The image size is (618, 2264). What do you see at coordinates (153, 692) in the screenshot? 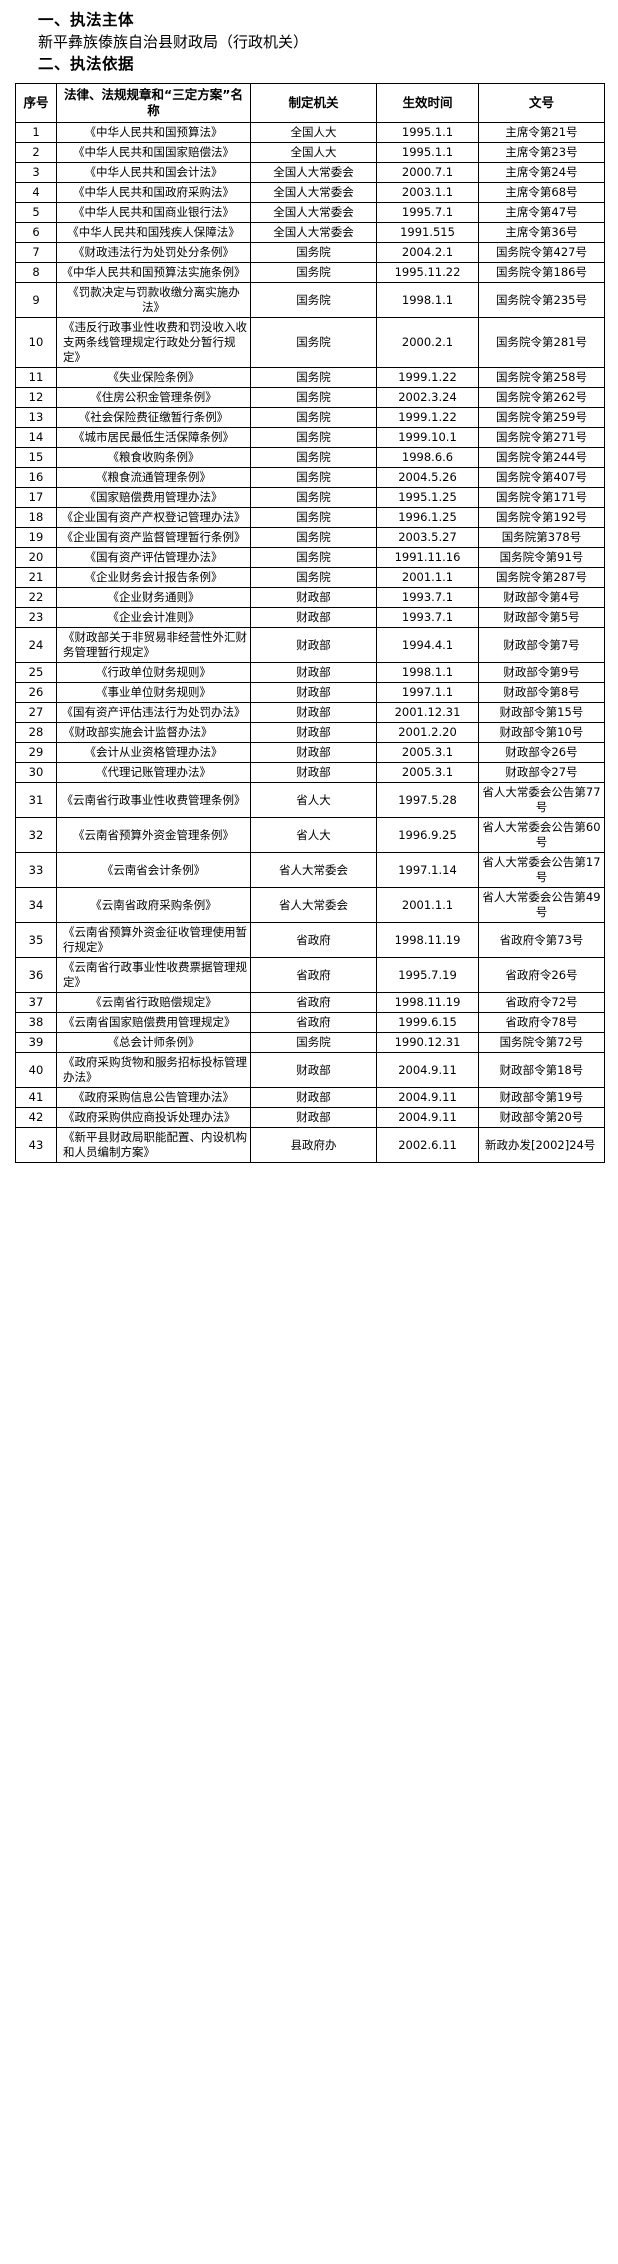
I see `cell-law-name: 《事业单位财务规则》` at bounding box center [153, 692].